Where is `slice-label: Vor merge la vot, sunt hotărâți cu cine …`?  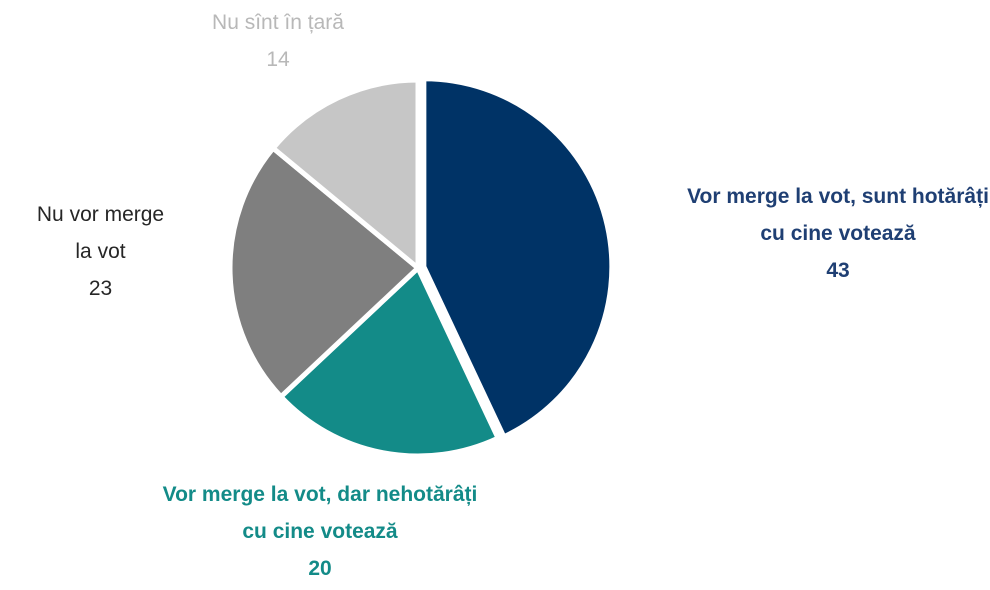 slice-label: Vor merge la vot, sunt hotărâți cu cine … is located at coordinates (838, 215).